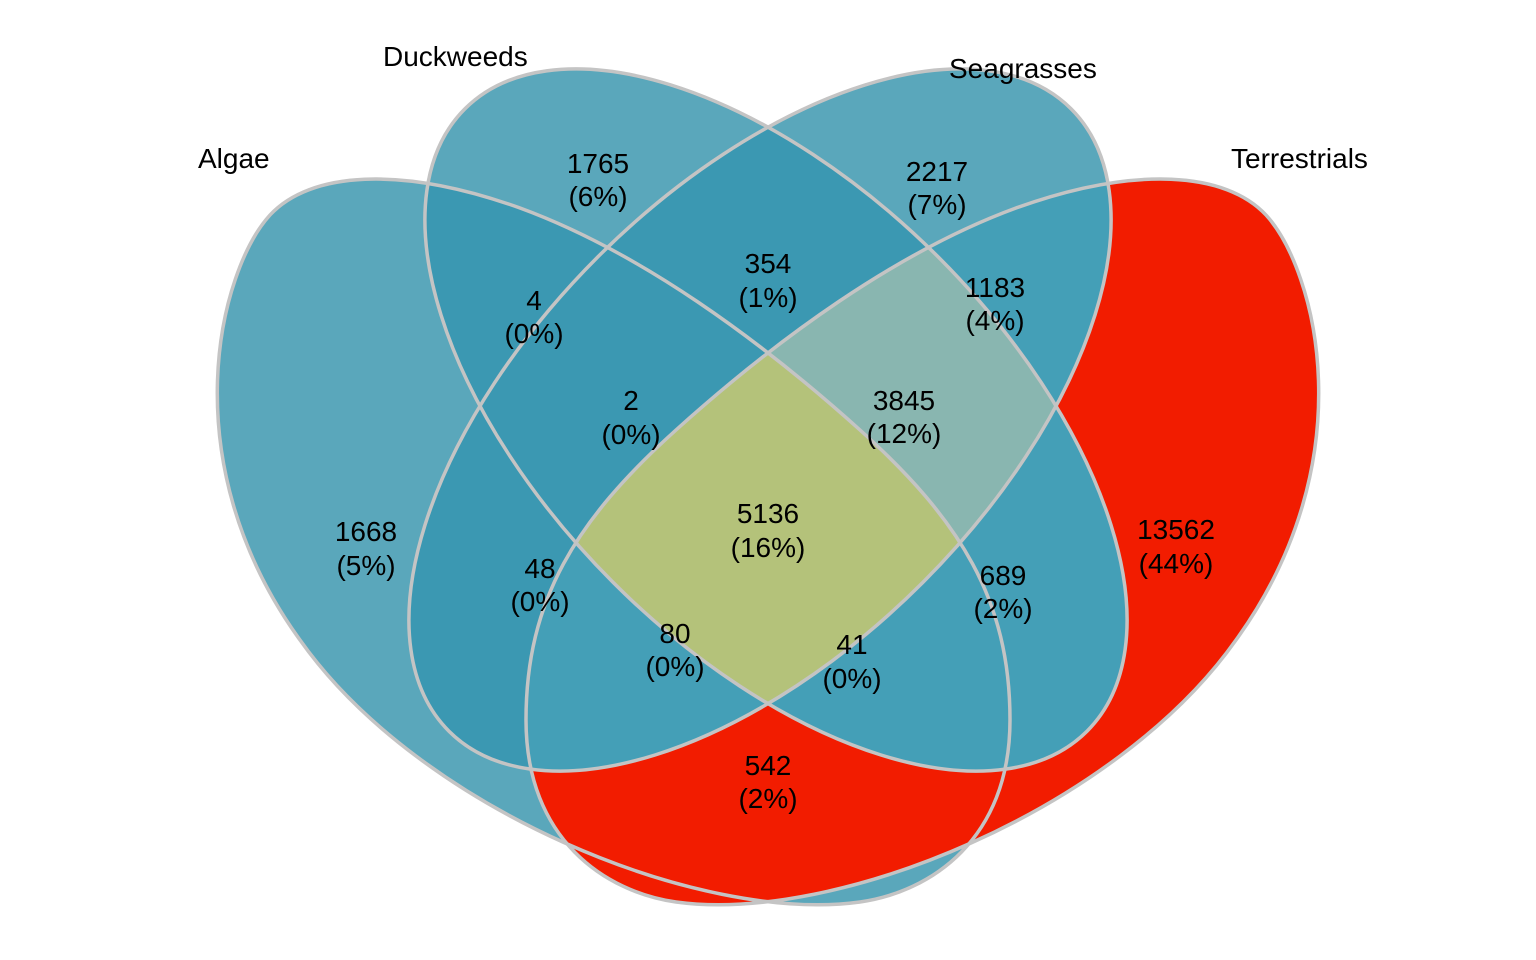 This screenshot has width=1536, height=960. Describe the element at coordinates (597, 196) in the screenshot. I see `region-percent: (6%)` at that location.